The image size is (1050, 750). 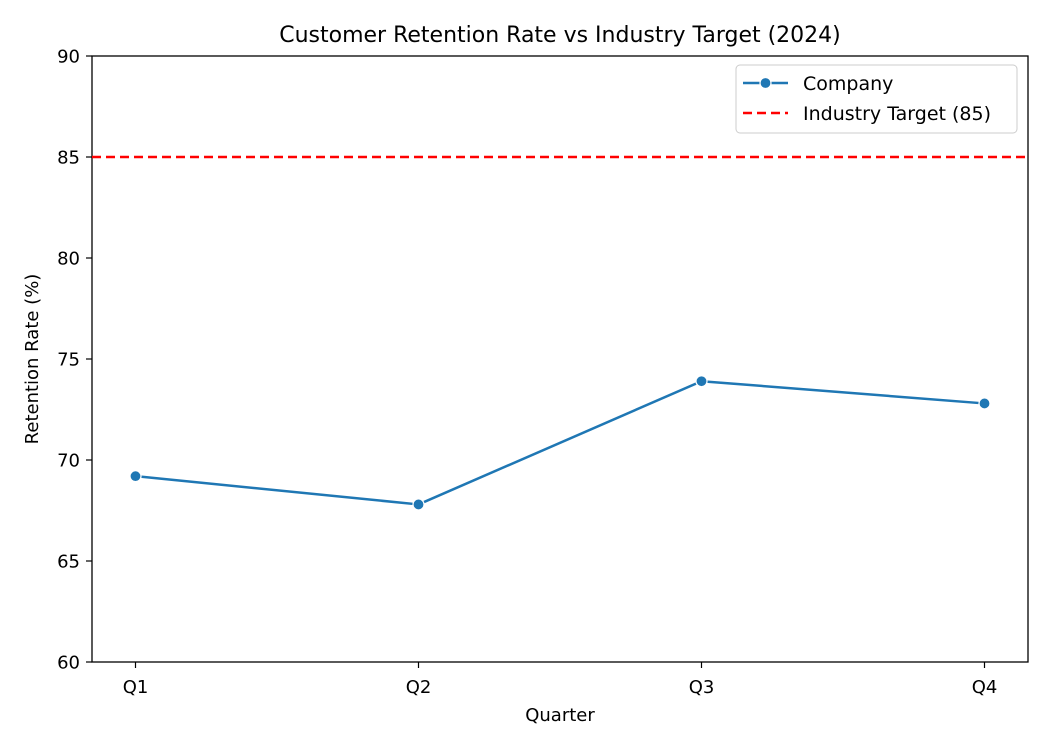 I want to click on series-line-company, so click(x=560, y=442).